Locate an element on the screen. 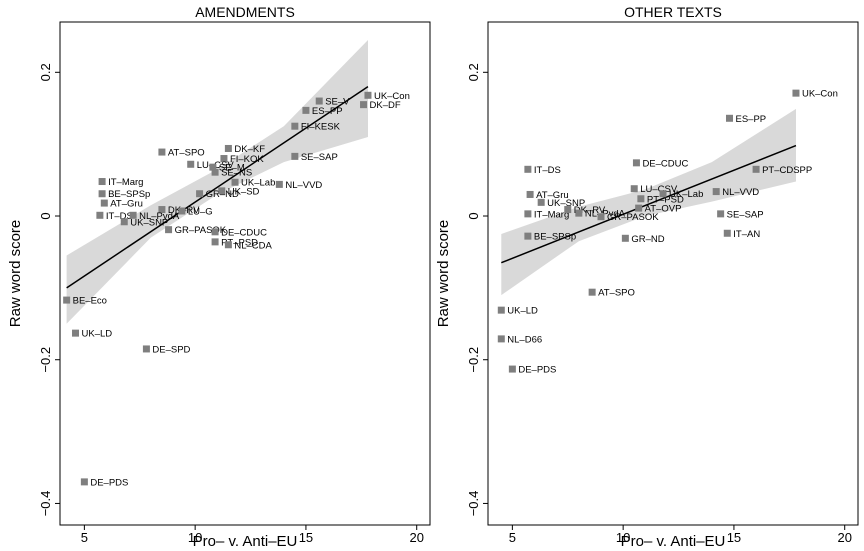 The width and height of the screenshot is (864, 551). point-label: SE–SAP is located at coordinates (319, 157).